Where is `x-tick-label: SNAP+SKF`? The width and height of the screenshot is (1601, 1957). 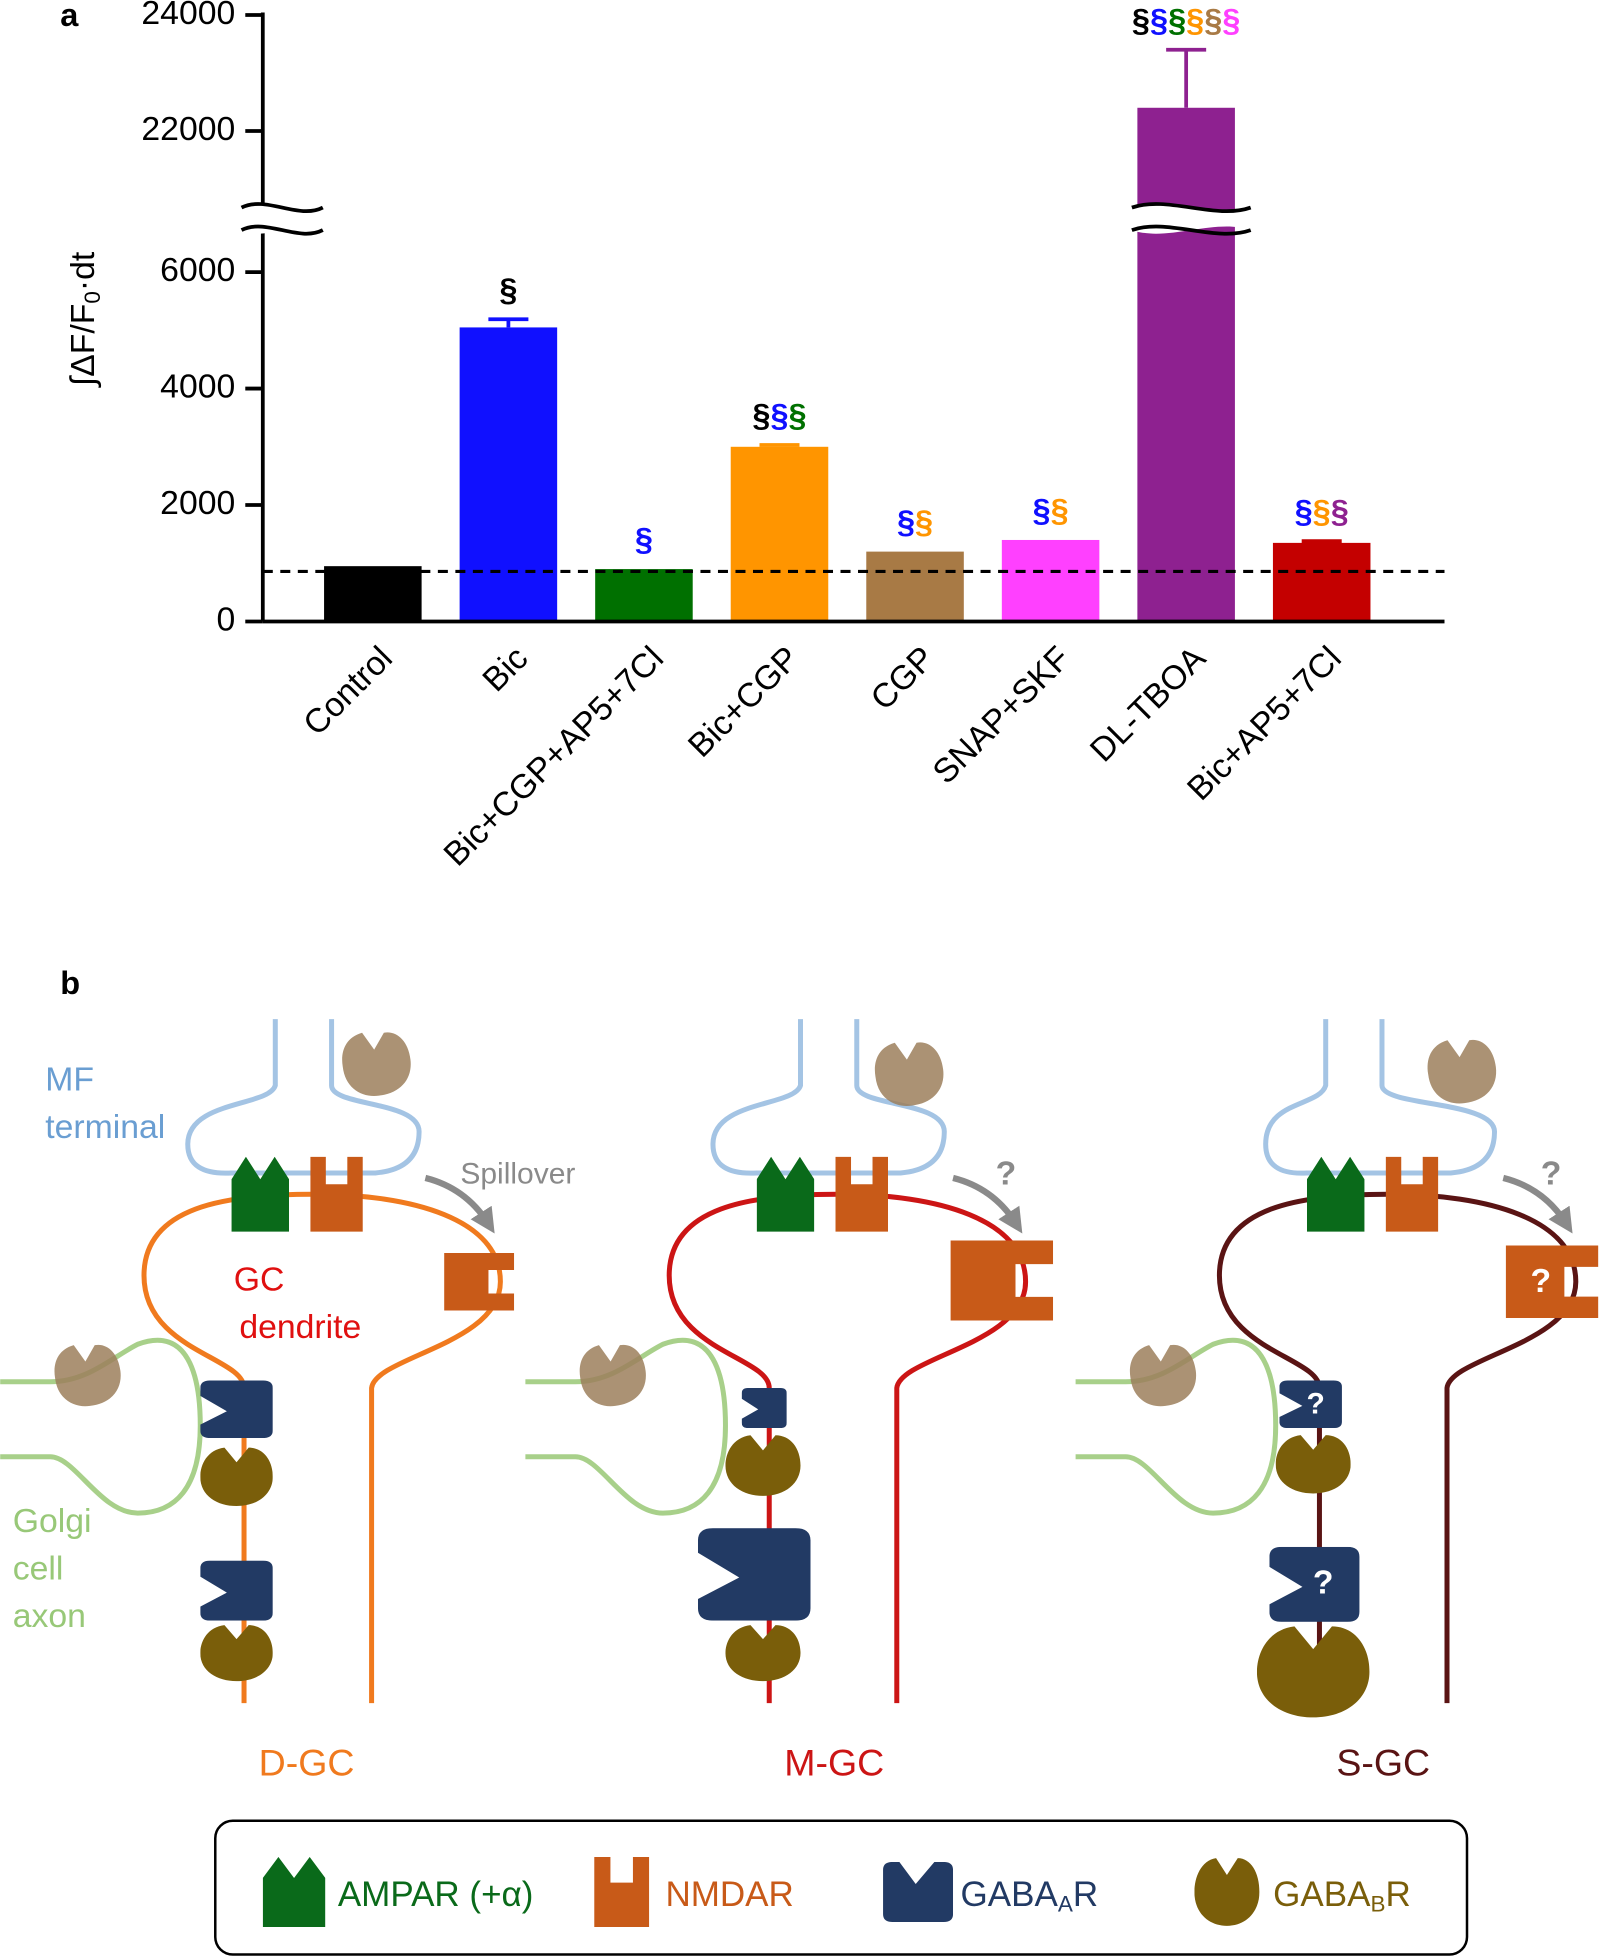 x-tick-label: SNAP+SKF is located at coordinates (1001, 715).